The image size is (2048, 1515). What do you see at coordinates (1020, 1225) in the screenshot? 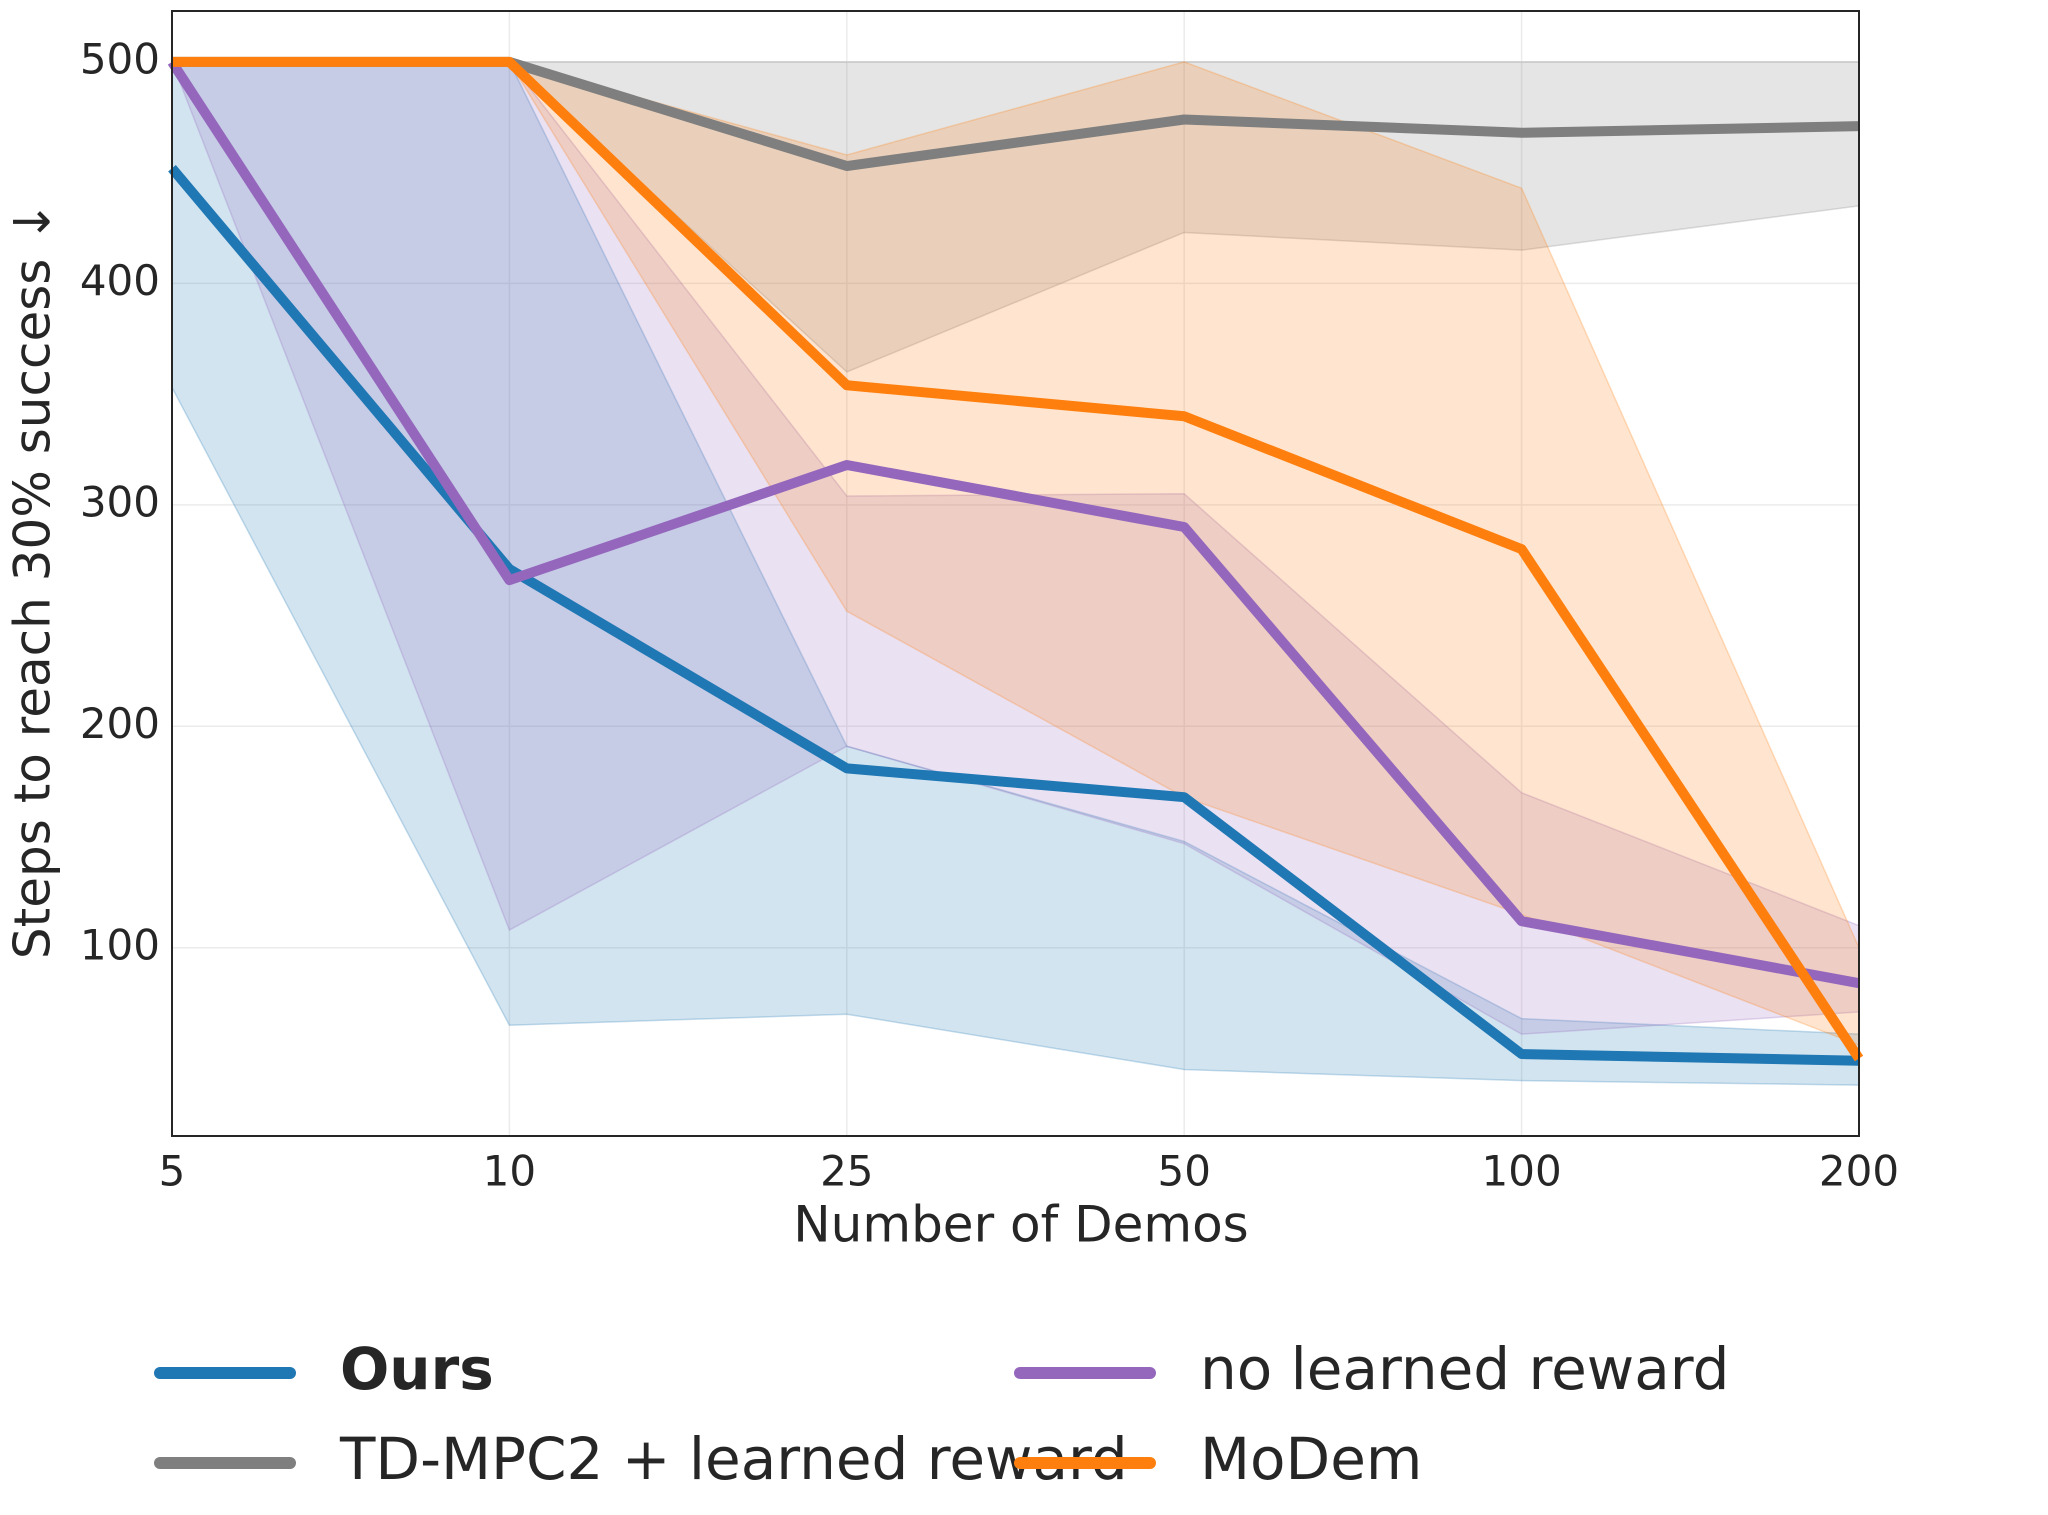
I see `x-axis-label: Number of Demos` at bounding box center [1020, 1225].